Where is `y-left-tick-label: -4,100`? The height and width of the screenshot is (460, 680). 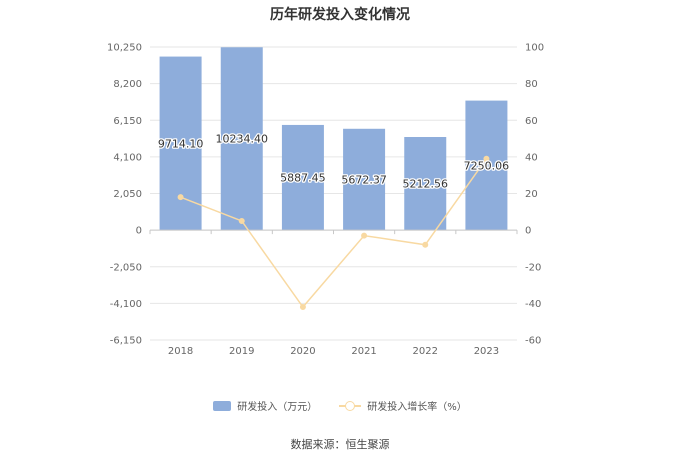 y-left-tick-label: -4,100 is located at coordinates (126, 304).